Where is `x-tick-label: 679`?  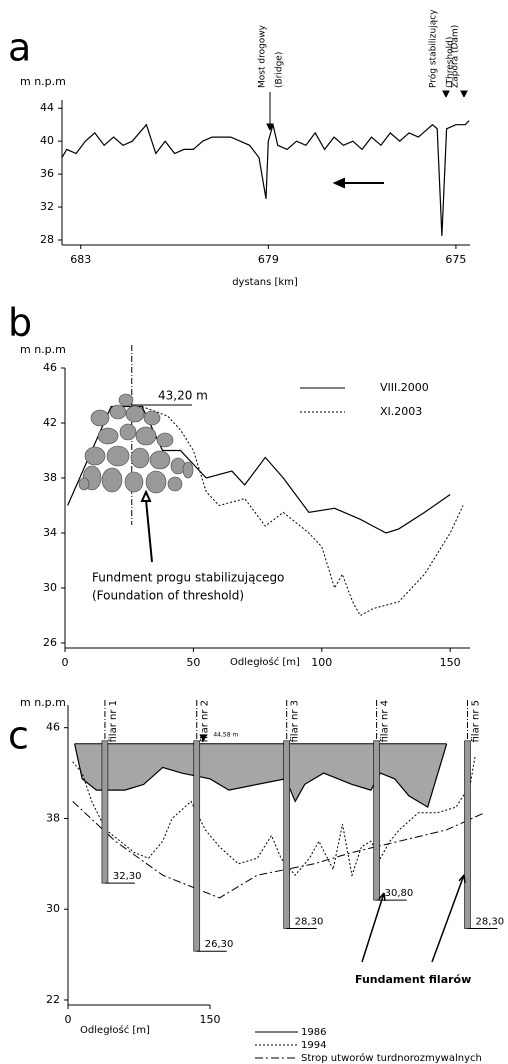 x-tick-label: 679 is located at coordinates (268, 259).